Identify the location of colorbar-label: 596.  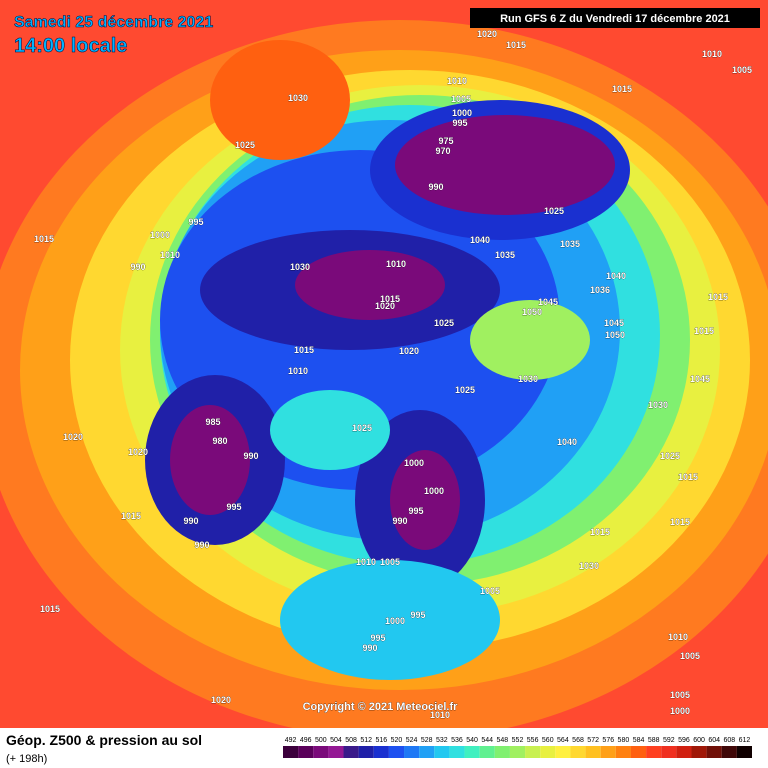
(684, 740).